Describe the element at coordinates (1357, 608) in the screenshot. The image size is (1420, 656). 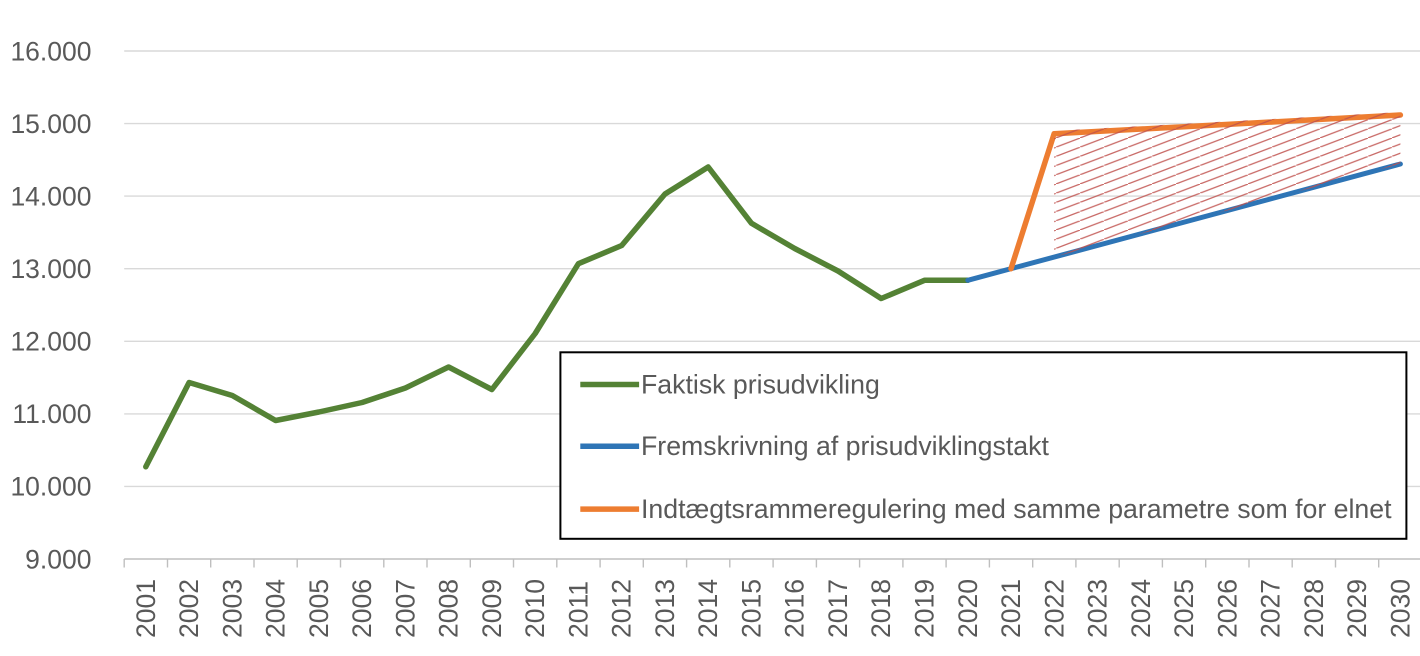
I see `svg-text: 2029` at that location.